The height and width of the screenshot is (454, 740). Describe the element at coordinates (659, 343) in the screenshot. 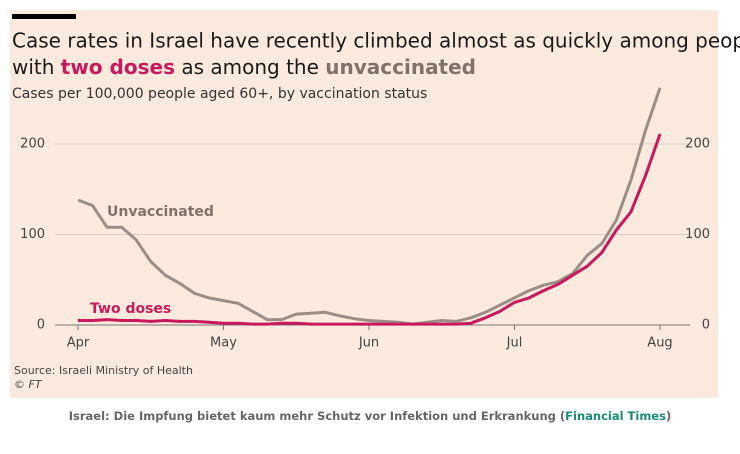

I see `x-tick-label: Aug` at that location.